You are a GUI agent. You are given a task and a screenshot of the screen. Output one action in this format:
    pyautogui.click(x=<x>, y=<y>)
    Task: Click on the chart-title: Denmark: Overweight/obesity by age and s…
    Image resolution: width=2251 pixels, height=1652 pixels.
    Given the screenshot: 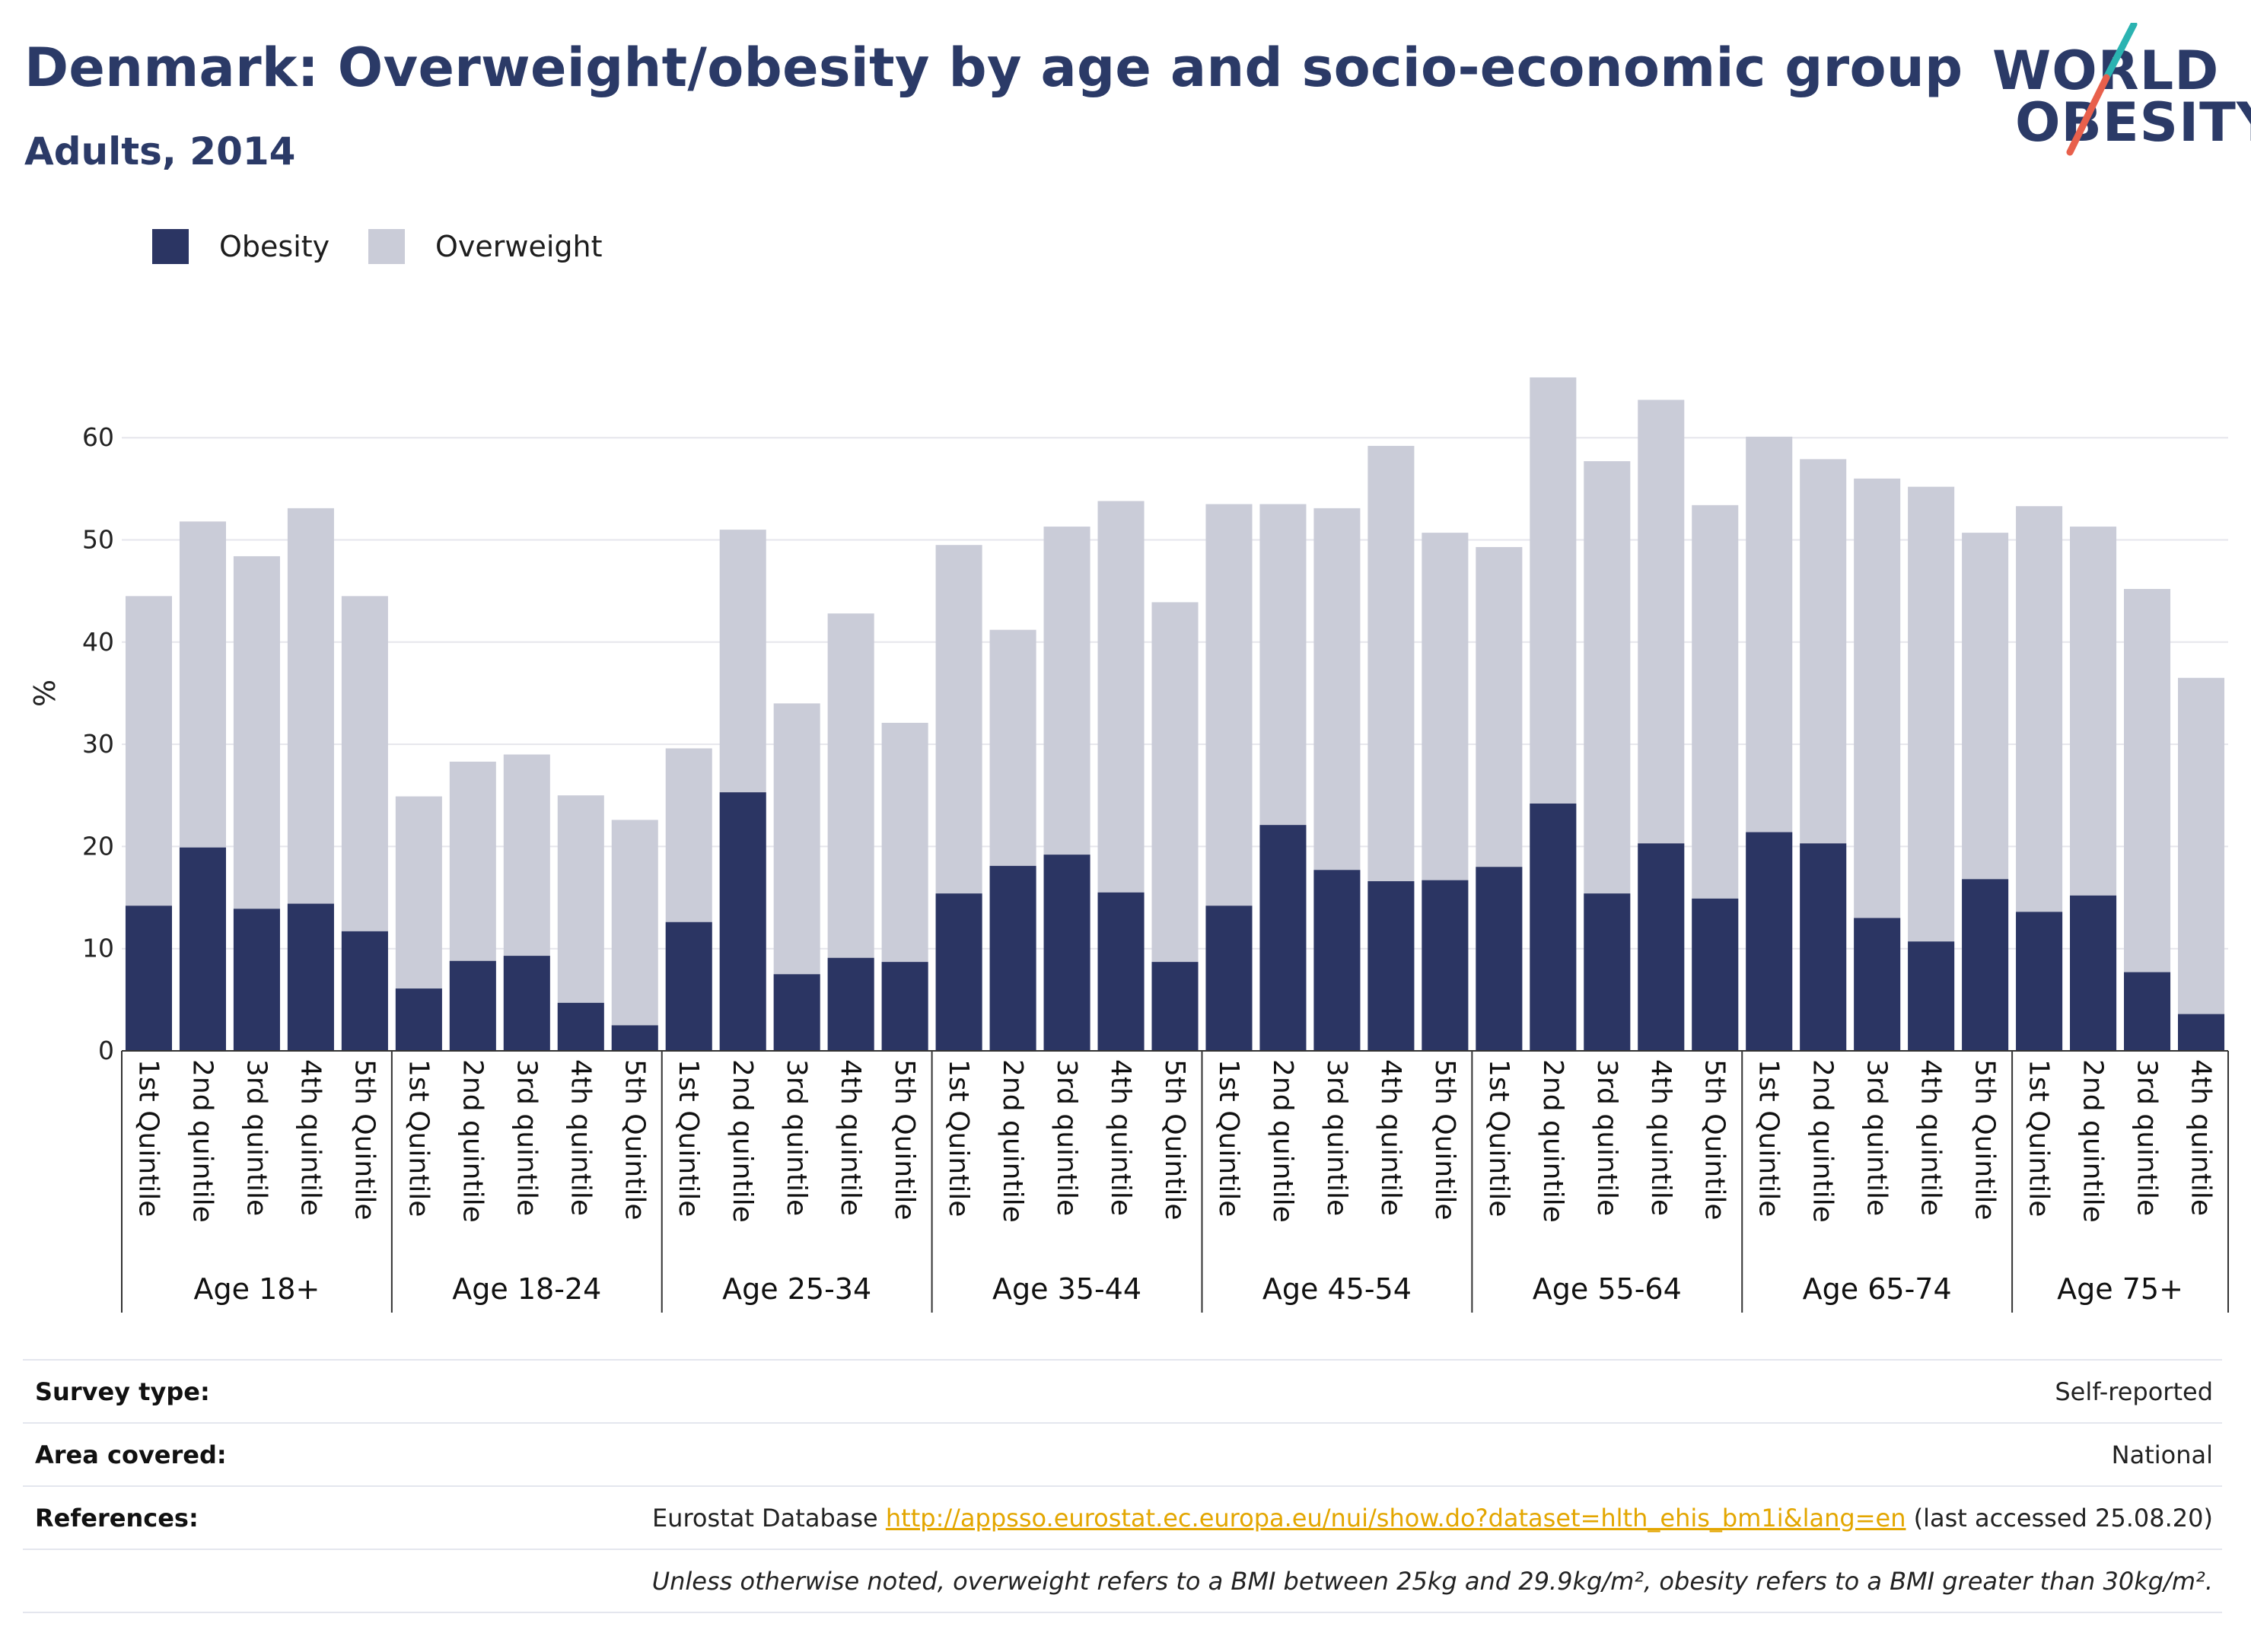 What is the action you would take?
    pyautogui.click(x=993, y=68)
    